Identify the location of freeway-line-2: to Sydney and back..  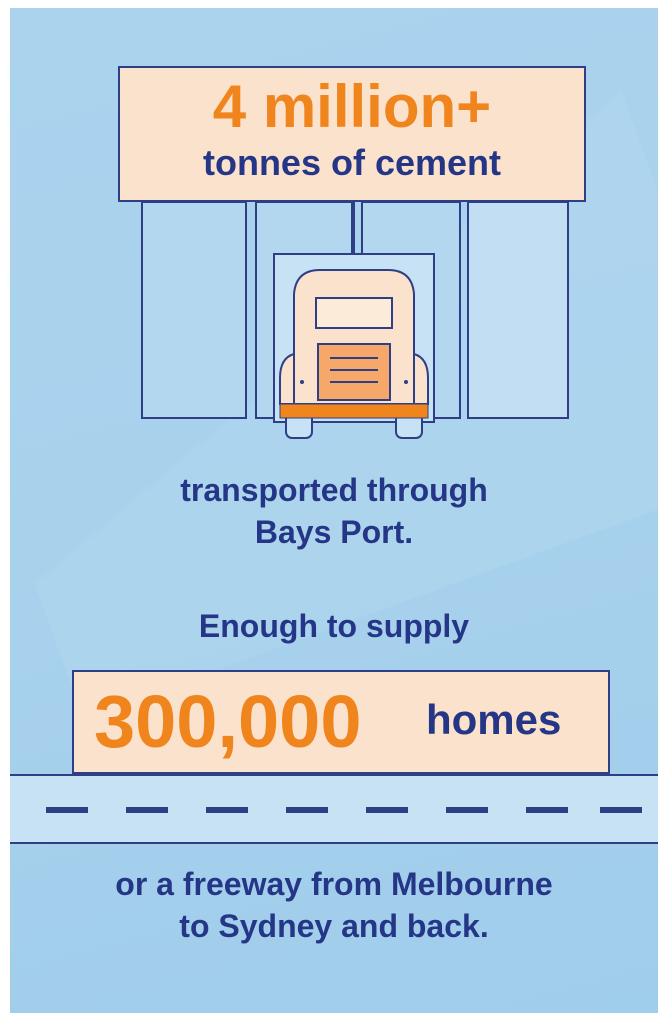
(334, 926).